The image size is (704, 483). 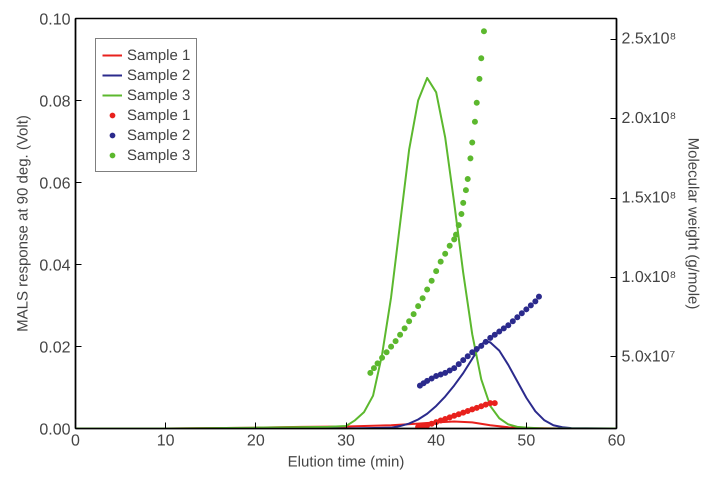 I want to click on y2-tick-label: 1.5x10⁸, so click(x=649, y=198).